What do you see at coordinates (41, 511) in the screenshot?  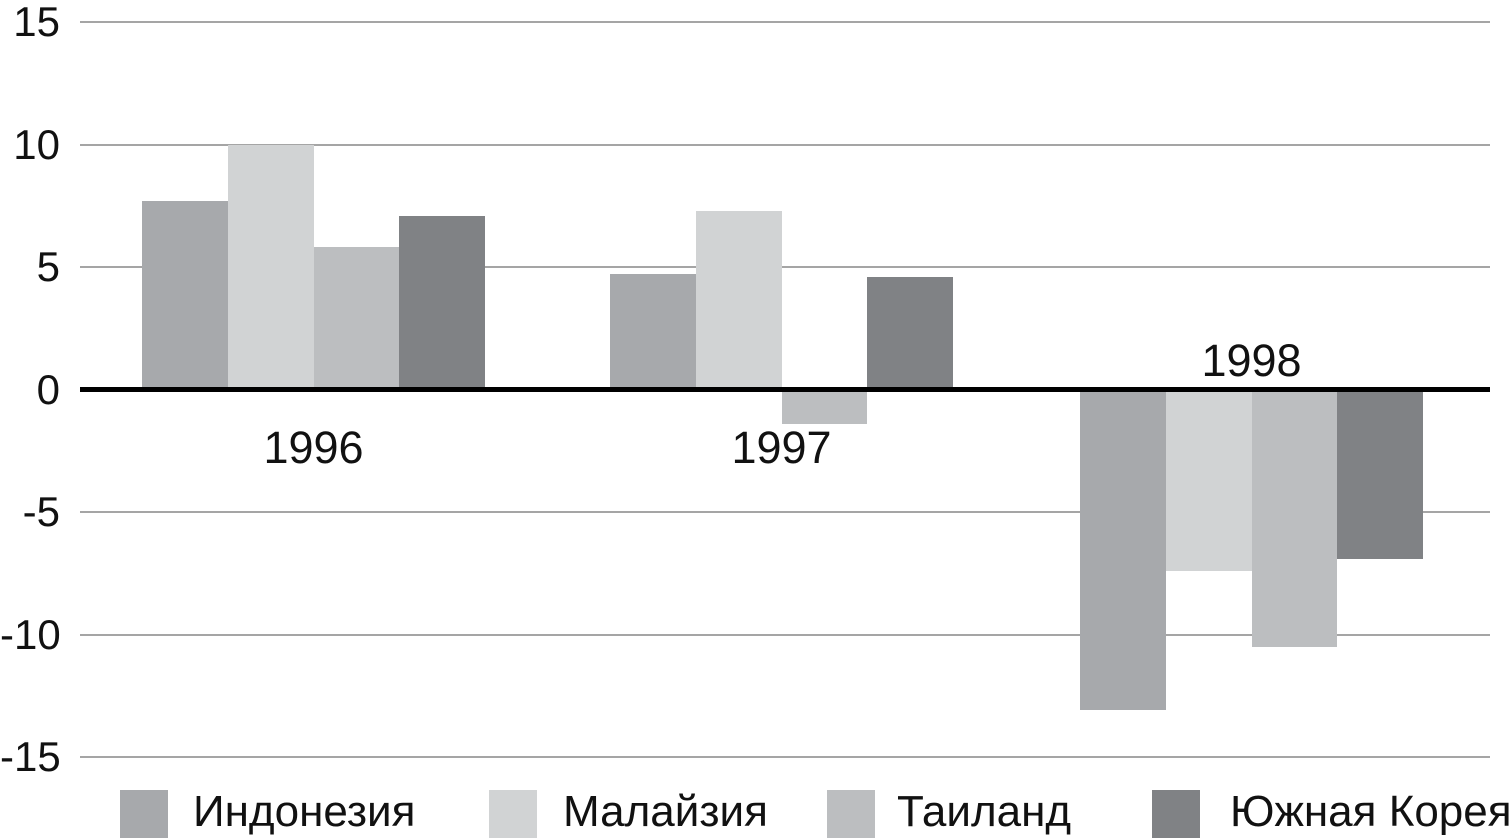 I see `y-axis-tick-label: -5` at bounding box center [41, 511].